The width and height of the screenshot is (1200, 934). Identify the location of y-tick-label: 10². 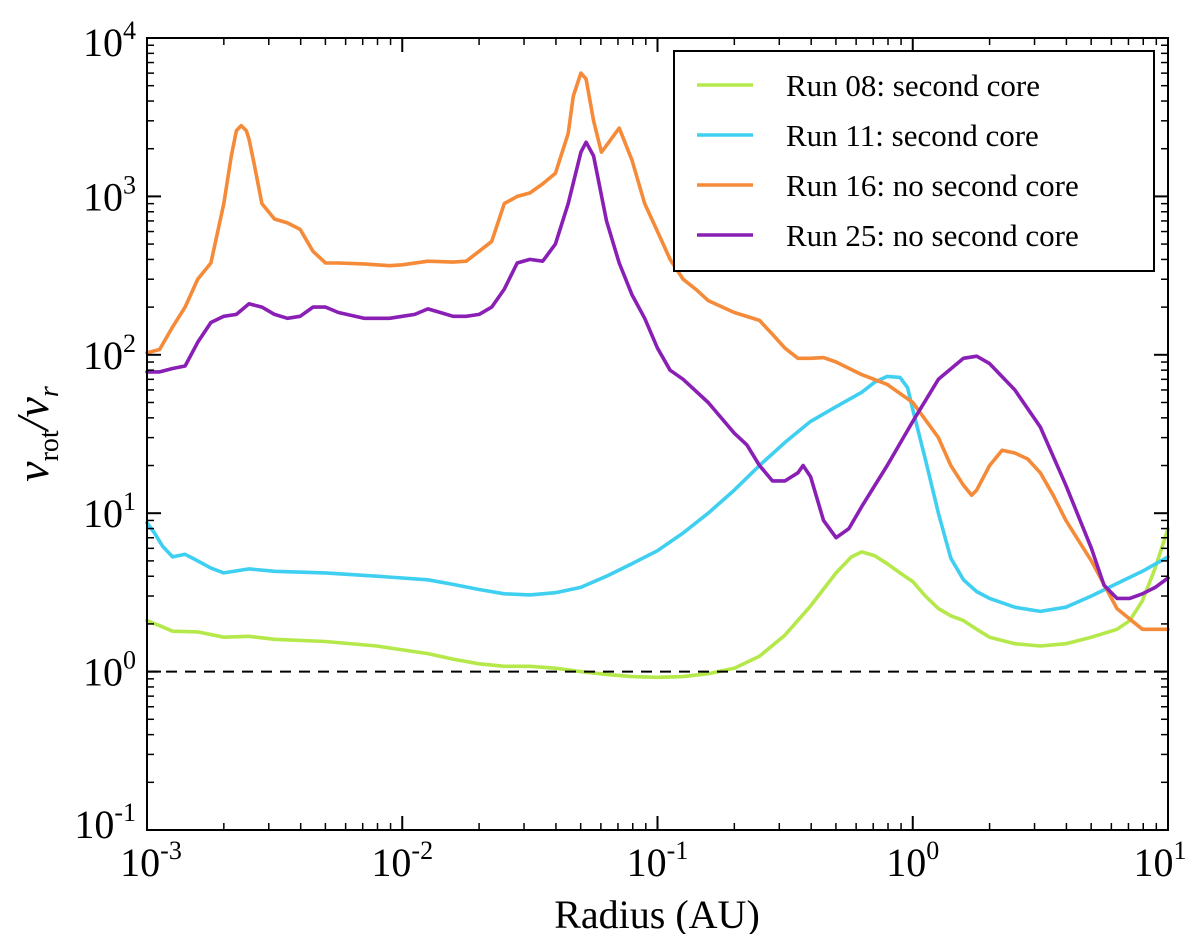
(109, 353).